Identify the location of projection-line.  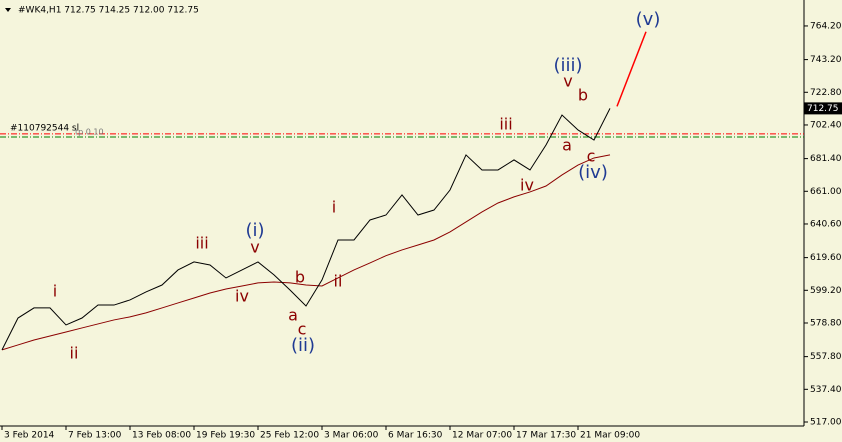
(631, 69).